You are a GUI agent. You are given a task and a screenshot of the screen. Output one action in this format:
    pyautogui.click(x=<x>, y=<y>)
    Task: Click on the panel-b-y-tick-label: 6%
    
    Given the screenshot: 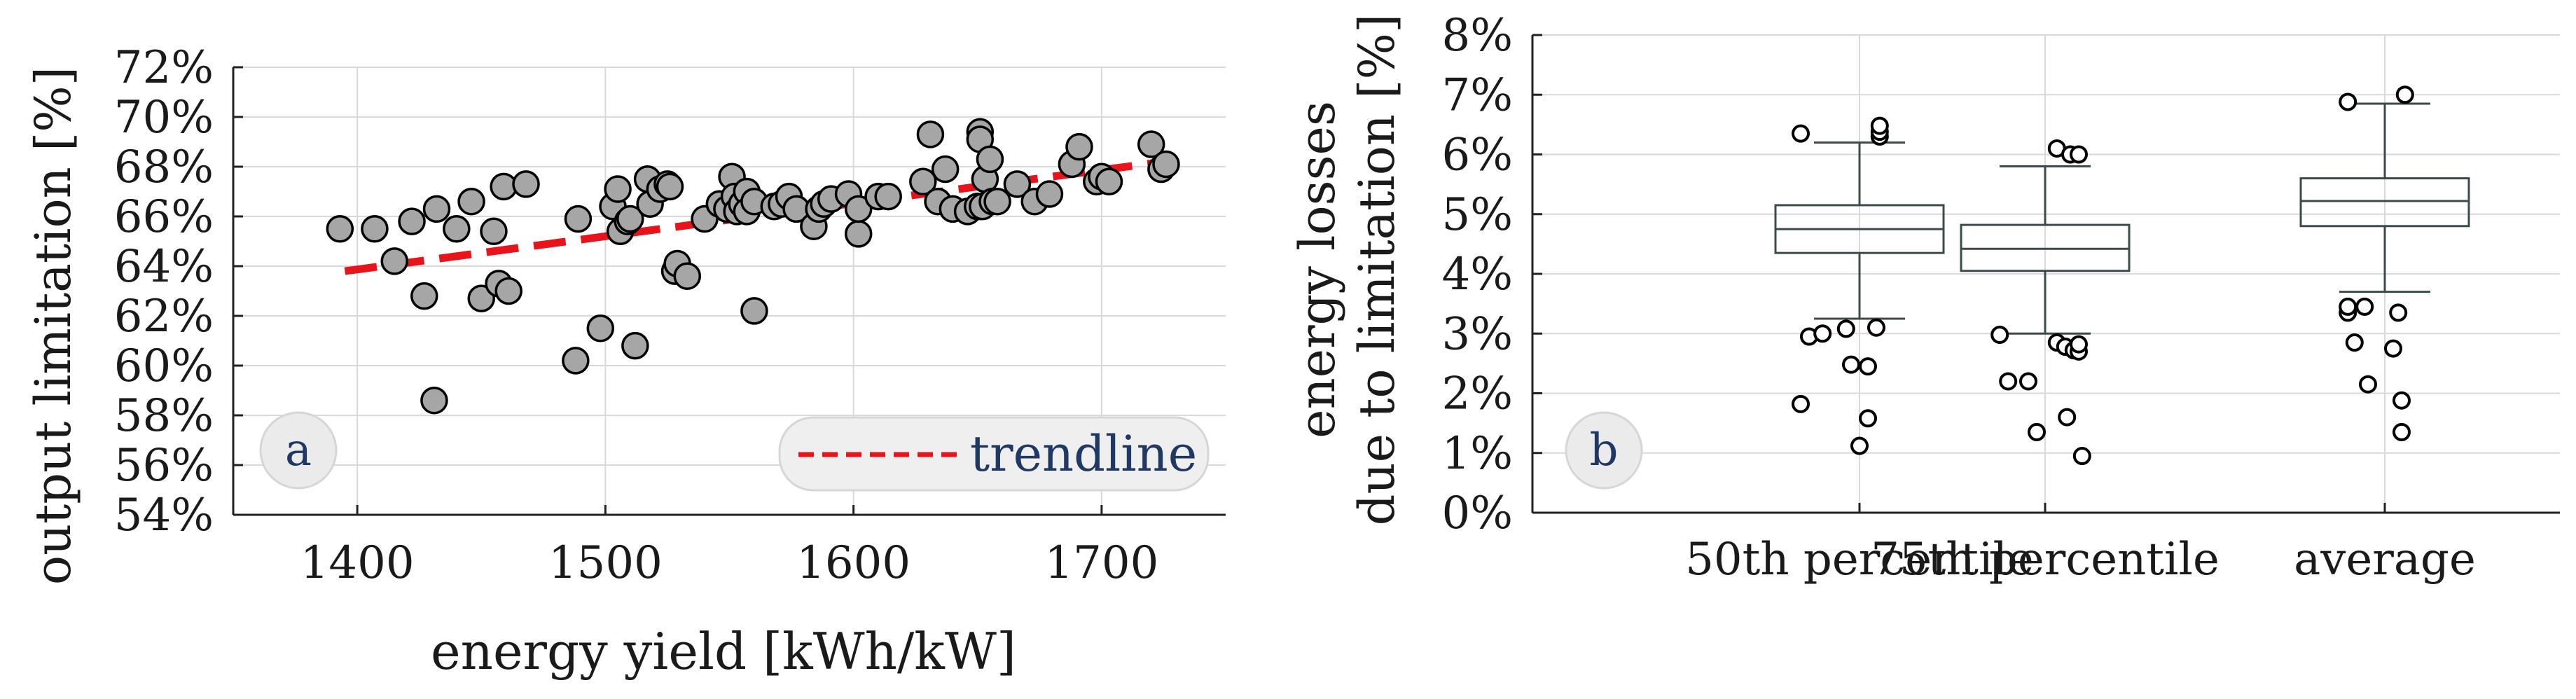 What is the action you would take?
    pyautogui.click(x=1477, y=155)
    